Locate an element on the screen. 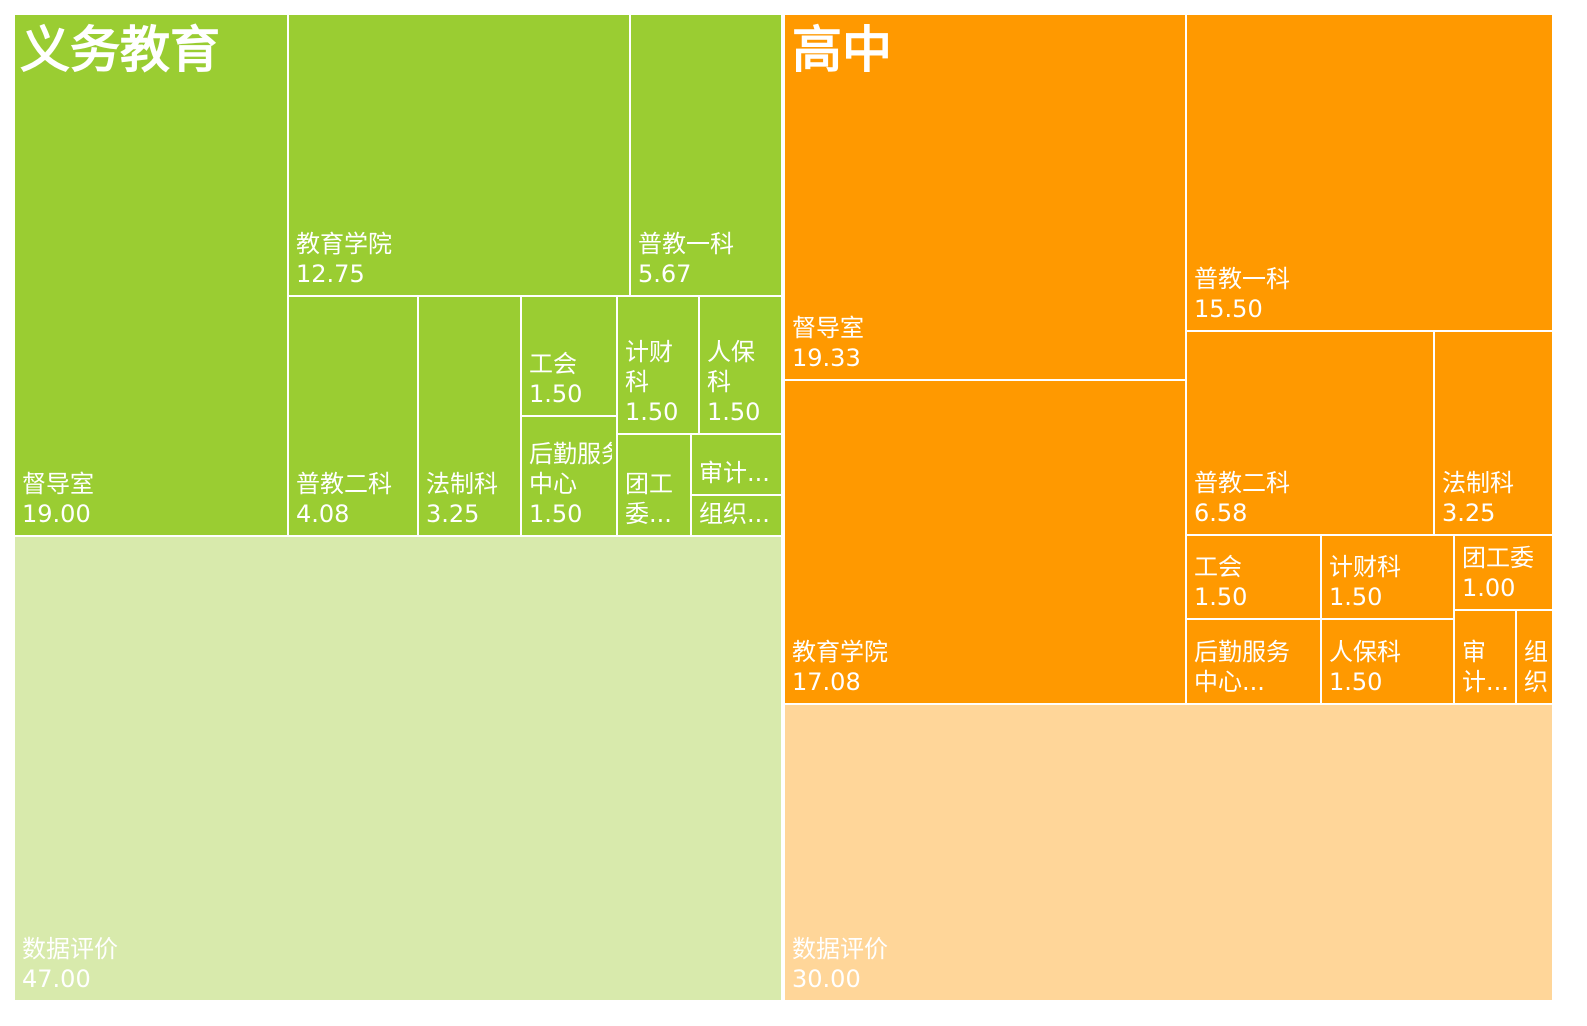 The height and width of the screenshot is (1026, 1587). treemap-tile-gaozhong-5: 法制科 3.25 is located at coordinates (1493, 433).